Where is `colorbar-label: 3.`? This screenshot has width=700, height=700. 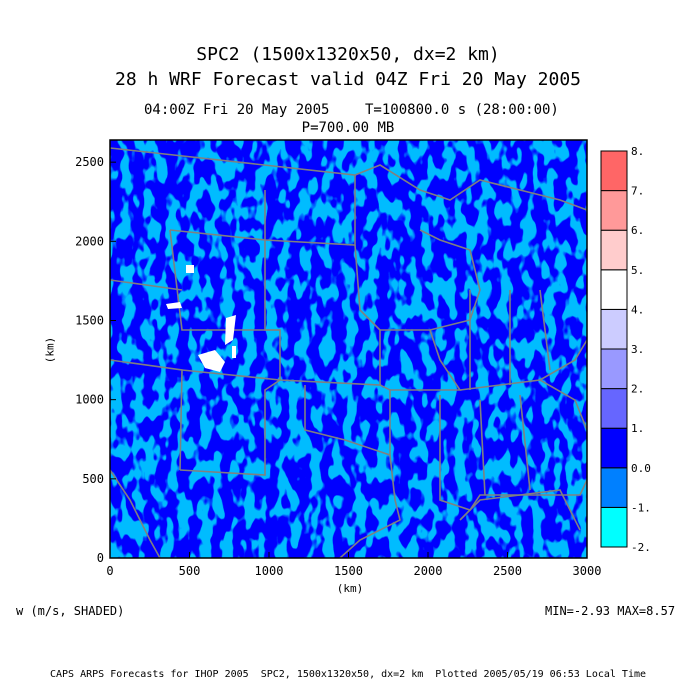
colorbar-label: 3. is located at coordinates (637, 349).